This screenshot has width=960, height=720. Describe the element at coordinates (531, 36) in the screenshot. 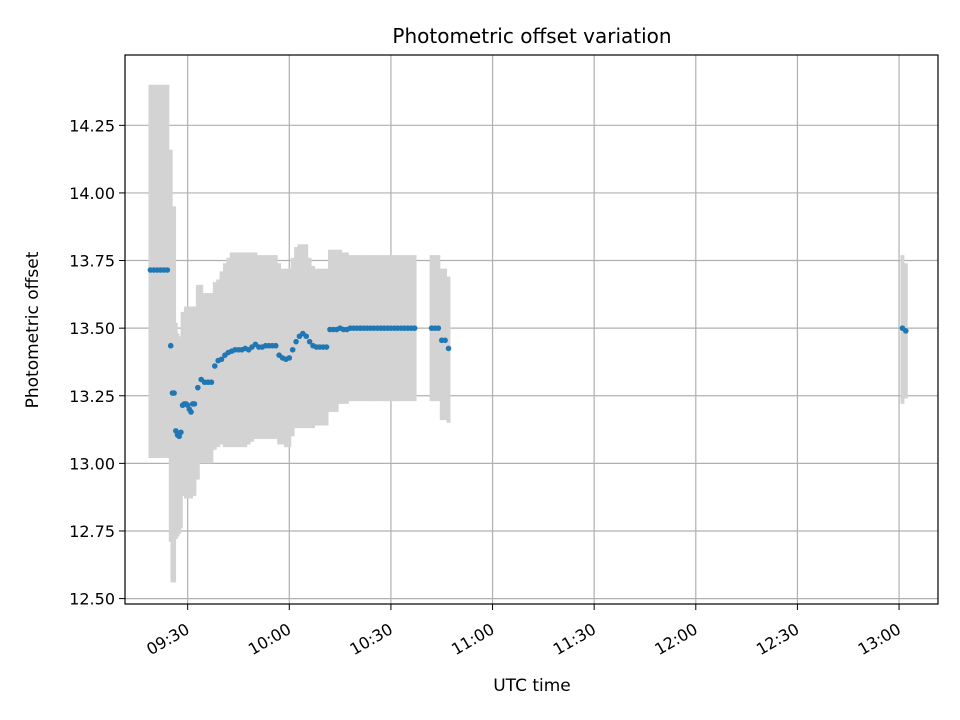

I see `chart-title: Photometric offset variation` at that location.